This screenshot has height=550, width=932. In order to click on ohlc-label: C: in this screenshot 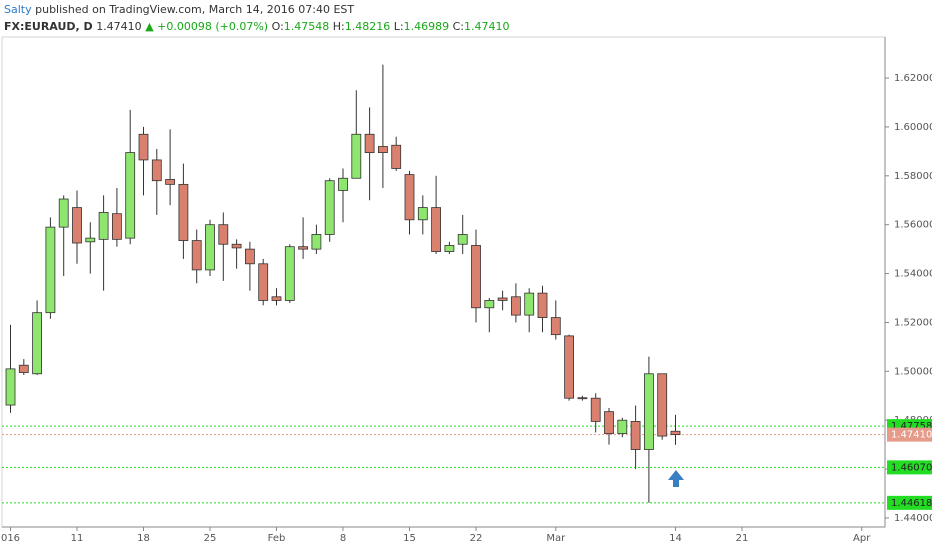, I will do `click(458, 26)`.